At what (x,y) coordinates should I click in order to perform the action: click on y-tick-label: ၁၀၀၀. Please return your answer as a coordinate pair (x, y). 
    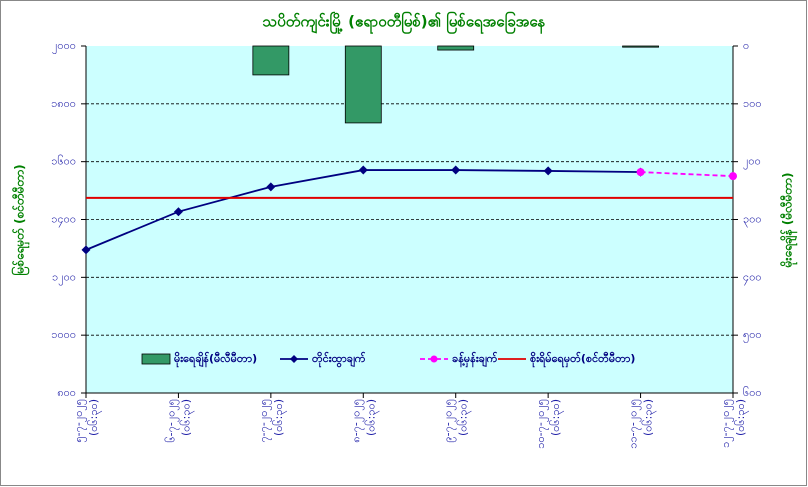
    Looking at the image, I should click on (63, 334).